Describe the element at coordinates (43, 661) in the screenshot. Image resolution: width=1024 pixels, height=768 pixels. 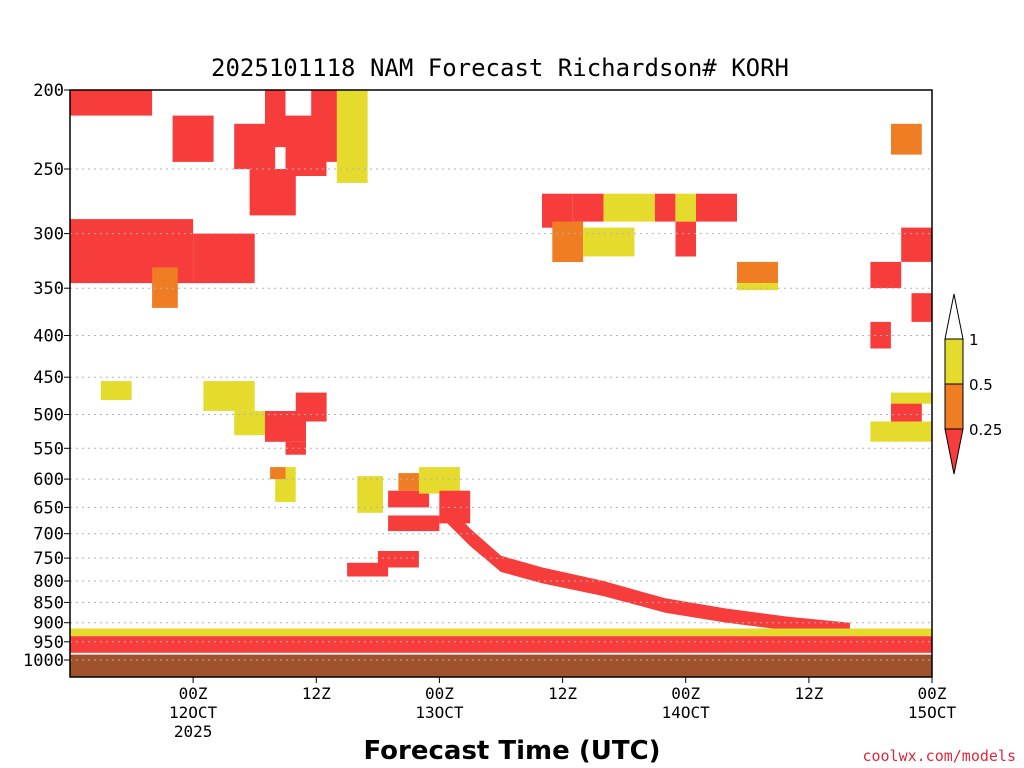
I see `y-tick-label: 1000` at that location.